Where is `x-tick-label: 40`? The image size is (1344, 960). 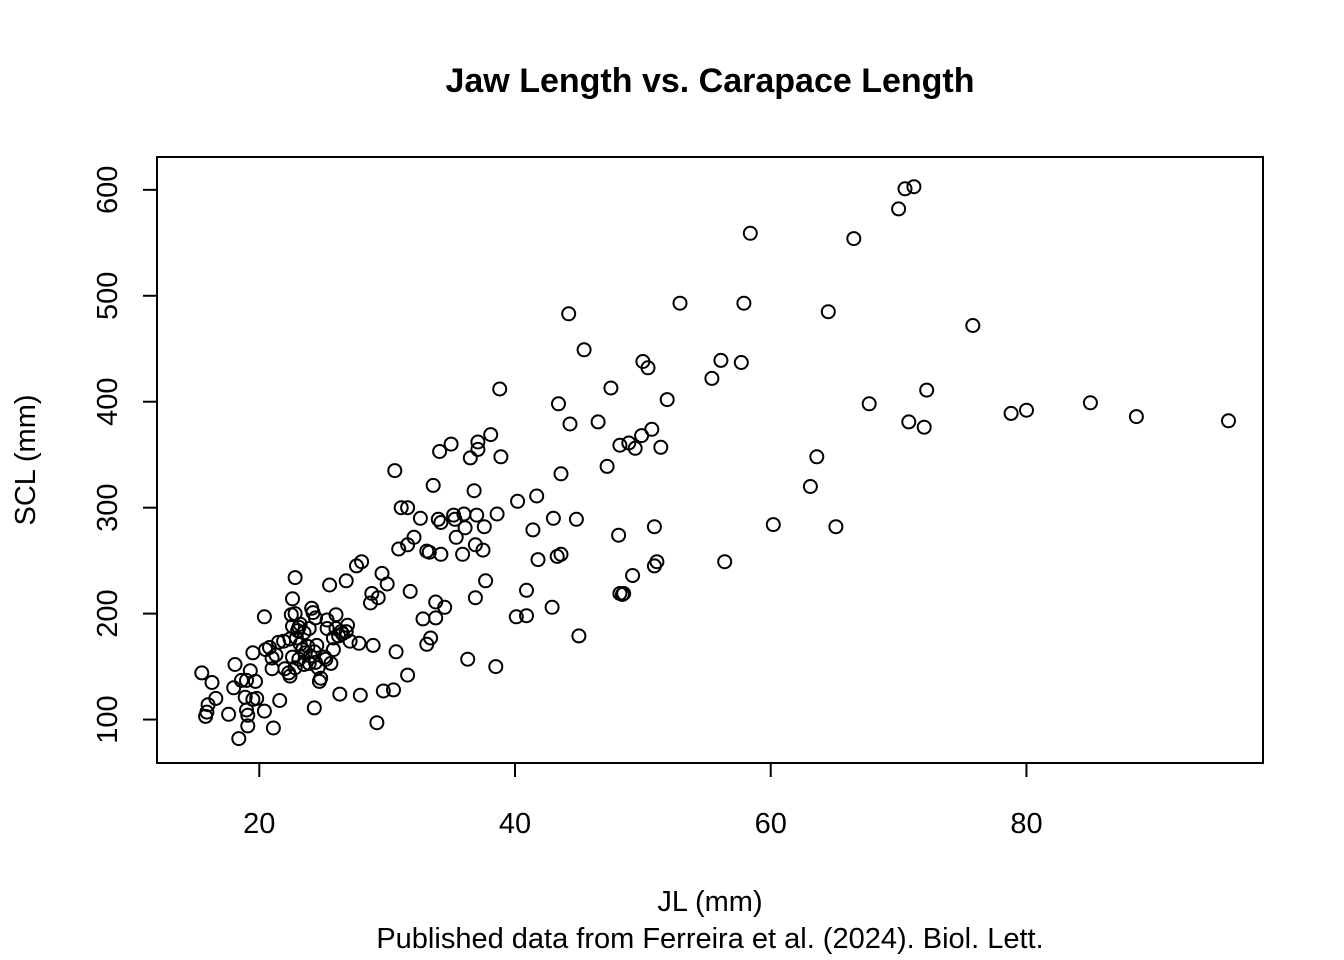
x-tick-label: 40 is located at coordinates (515, 824).